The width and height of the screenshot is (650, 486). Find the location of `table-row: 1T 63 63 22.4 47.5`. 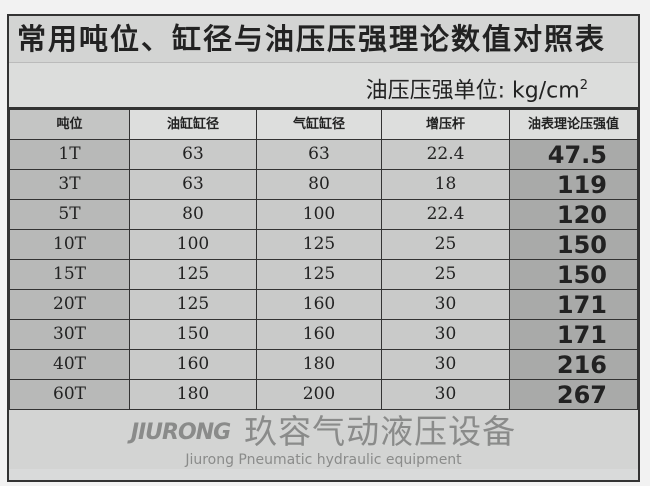

table-row: 1T 63 63 22.4 47.5 is located at coordinates (323, 154).